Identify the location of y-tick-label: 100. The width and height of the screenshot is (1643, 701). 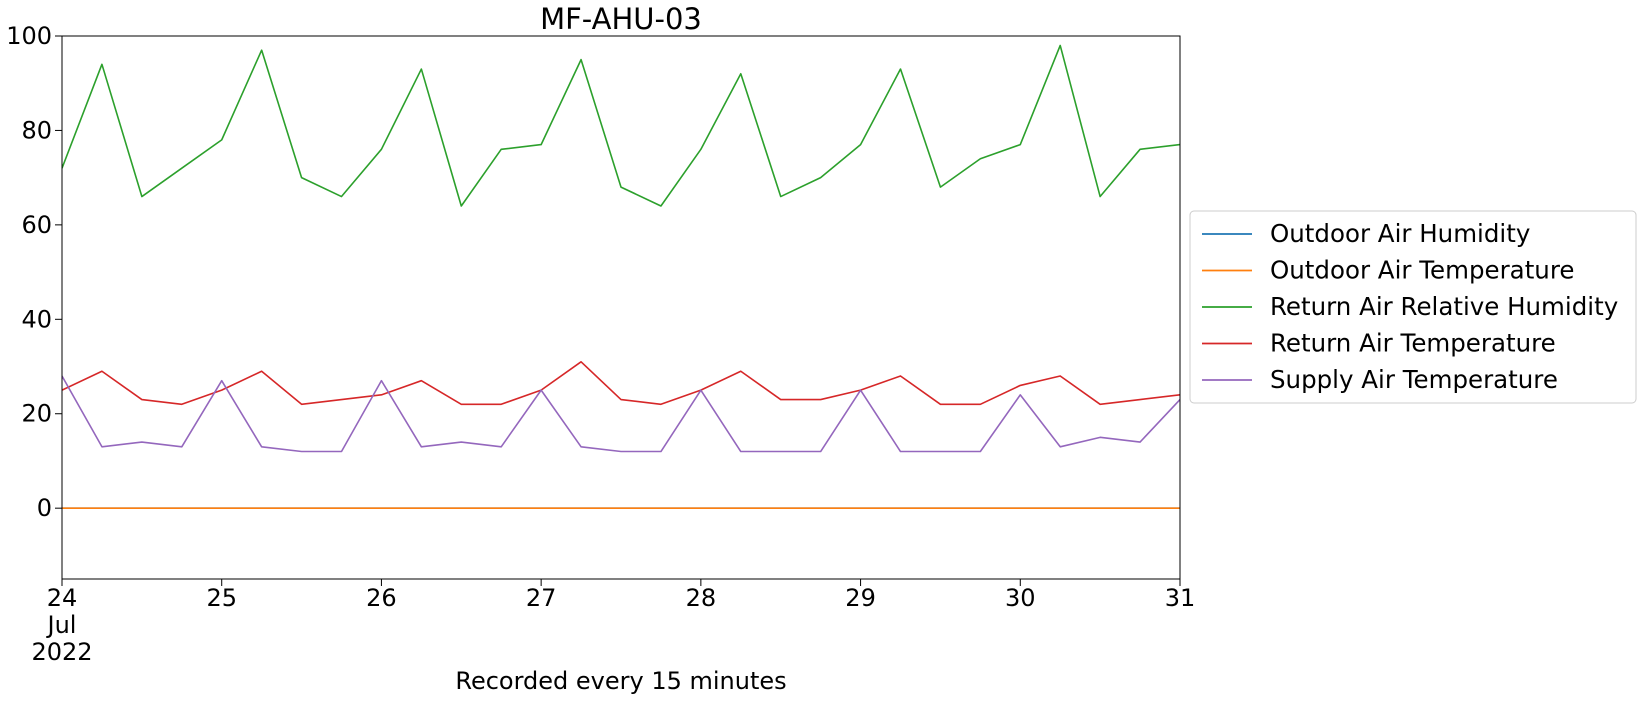
(29, 36).